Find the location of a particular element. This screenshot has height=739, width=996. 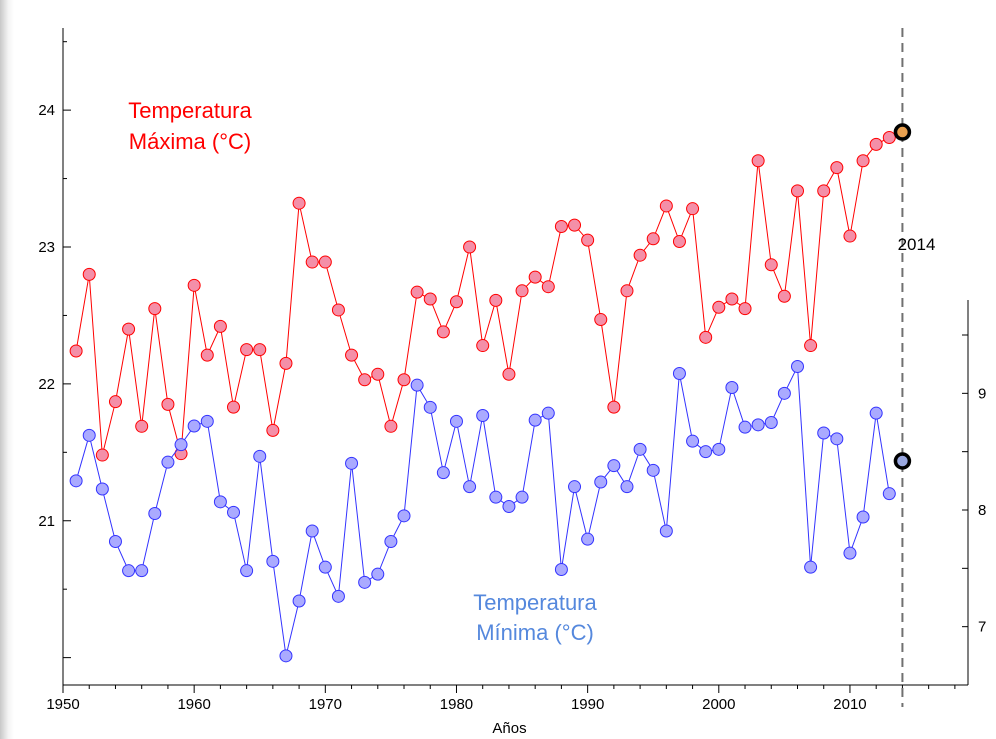

left-tick-label: 24 is located at coordinates (46, 110).